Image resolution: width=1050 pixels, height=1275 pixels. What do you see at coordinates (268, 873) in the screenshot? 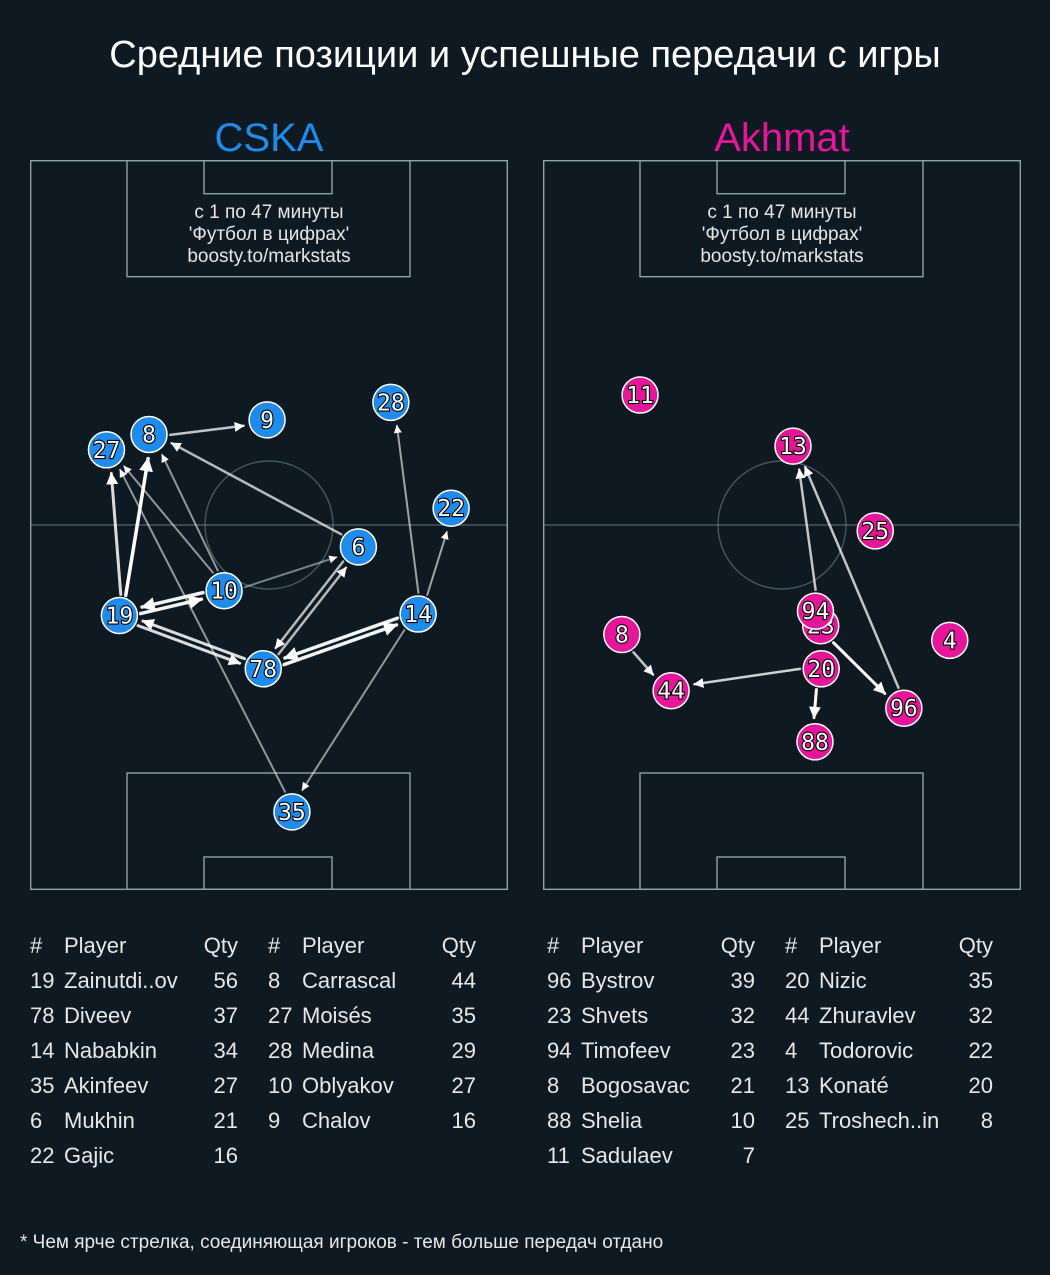
I see `bottom-goal-area` at bounding box center [268, 873].